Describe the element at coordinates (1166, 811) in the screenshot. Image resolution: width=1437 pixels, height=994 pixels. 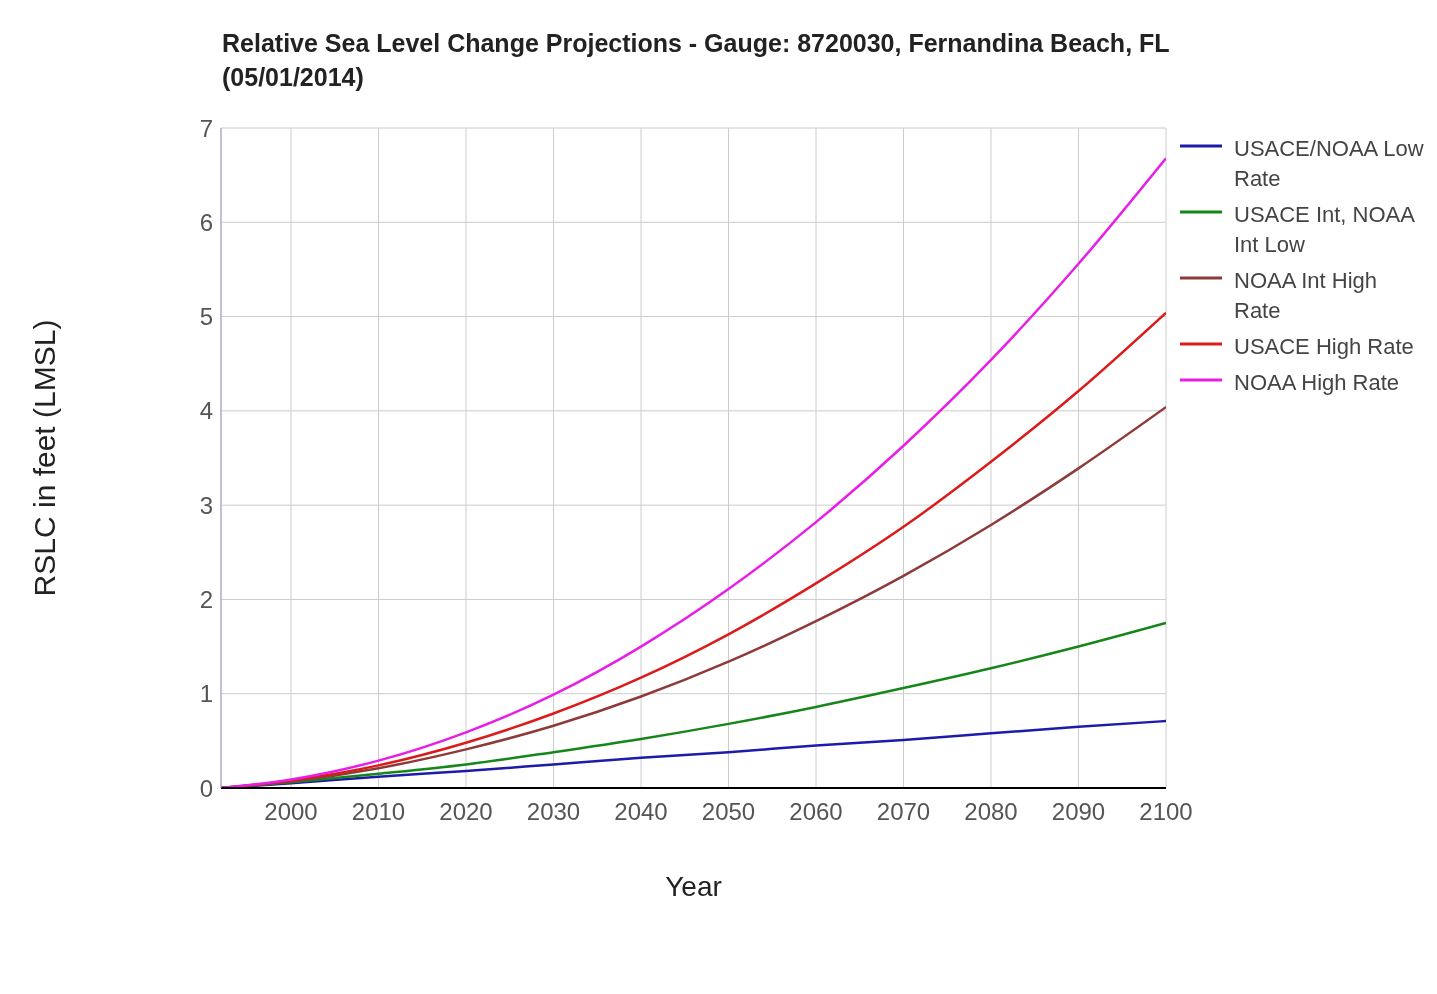
I see `x-tick-label: 2100` at that location.